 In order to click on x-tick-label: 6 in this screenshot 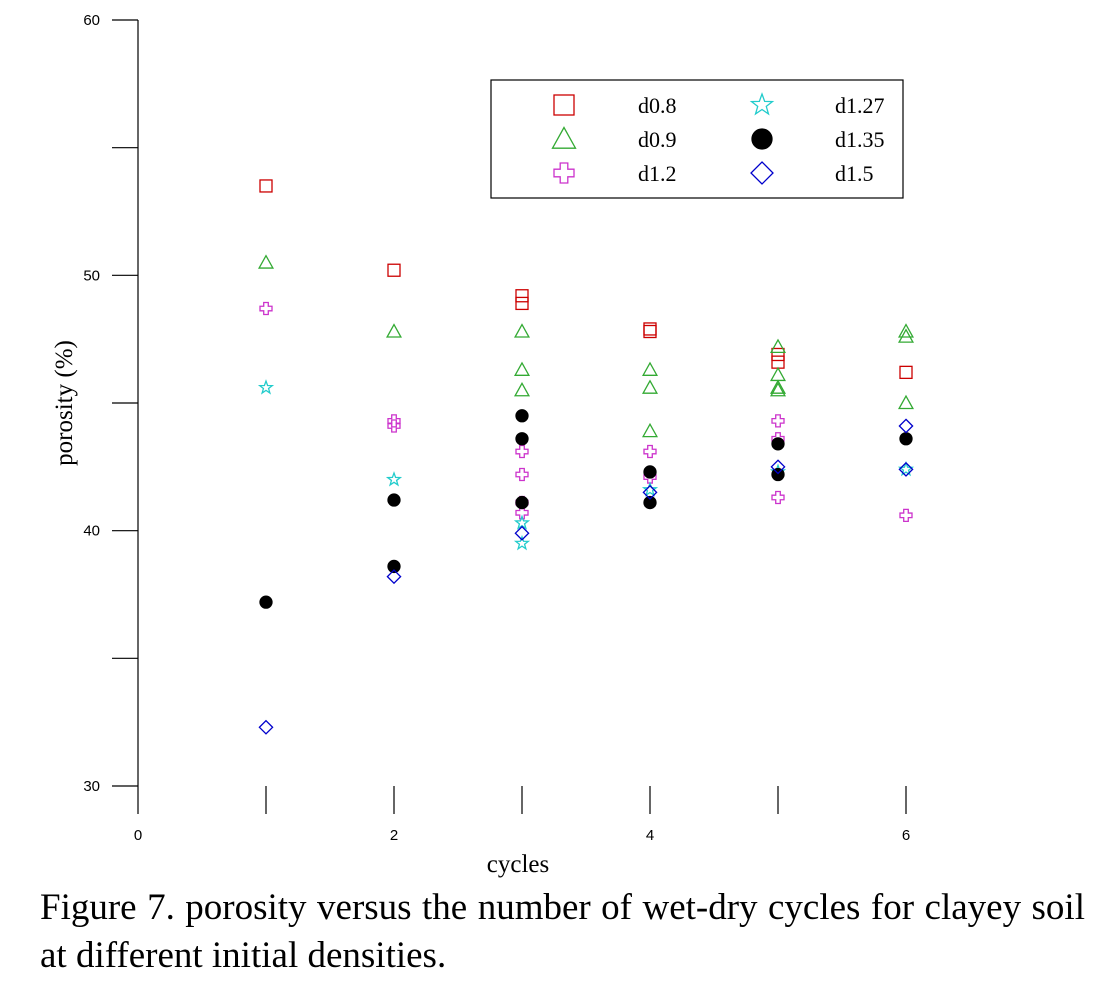, I will do `click(906, 835)`.